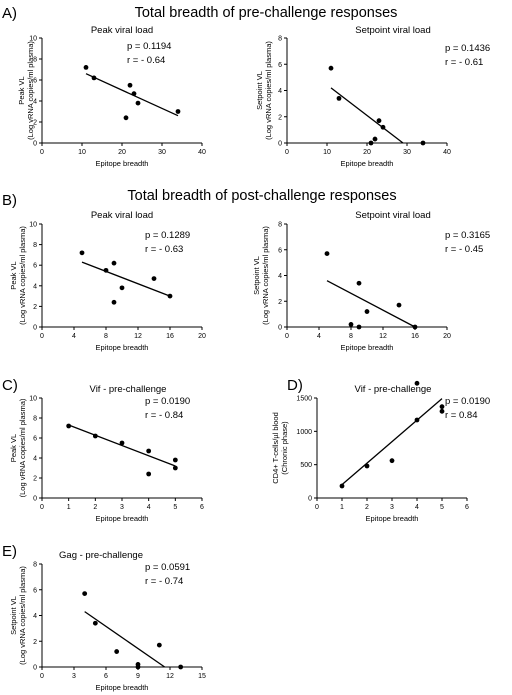 The image size is (512, 695). What do you see at coordinates (164, 249) in the screenshot?
I see `r-value: r = - 0.63` at bounding box center [164, 249].